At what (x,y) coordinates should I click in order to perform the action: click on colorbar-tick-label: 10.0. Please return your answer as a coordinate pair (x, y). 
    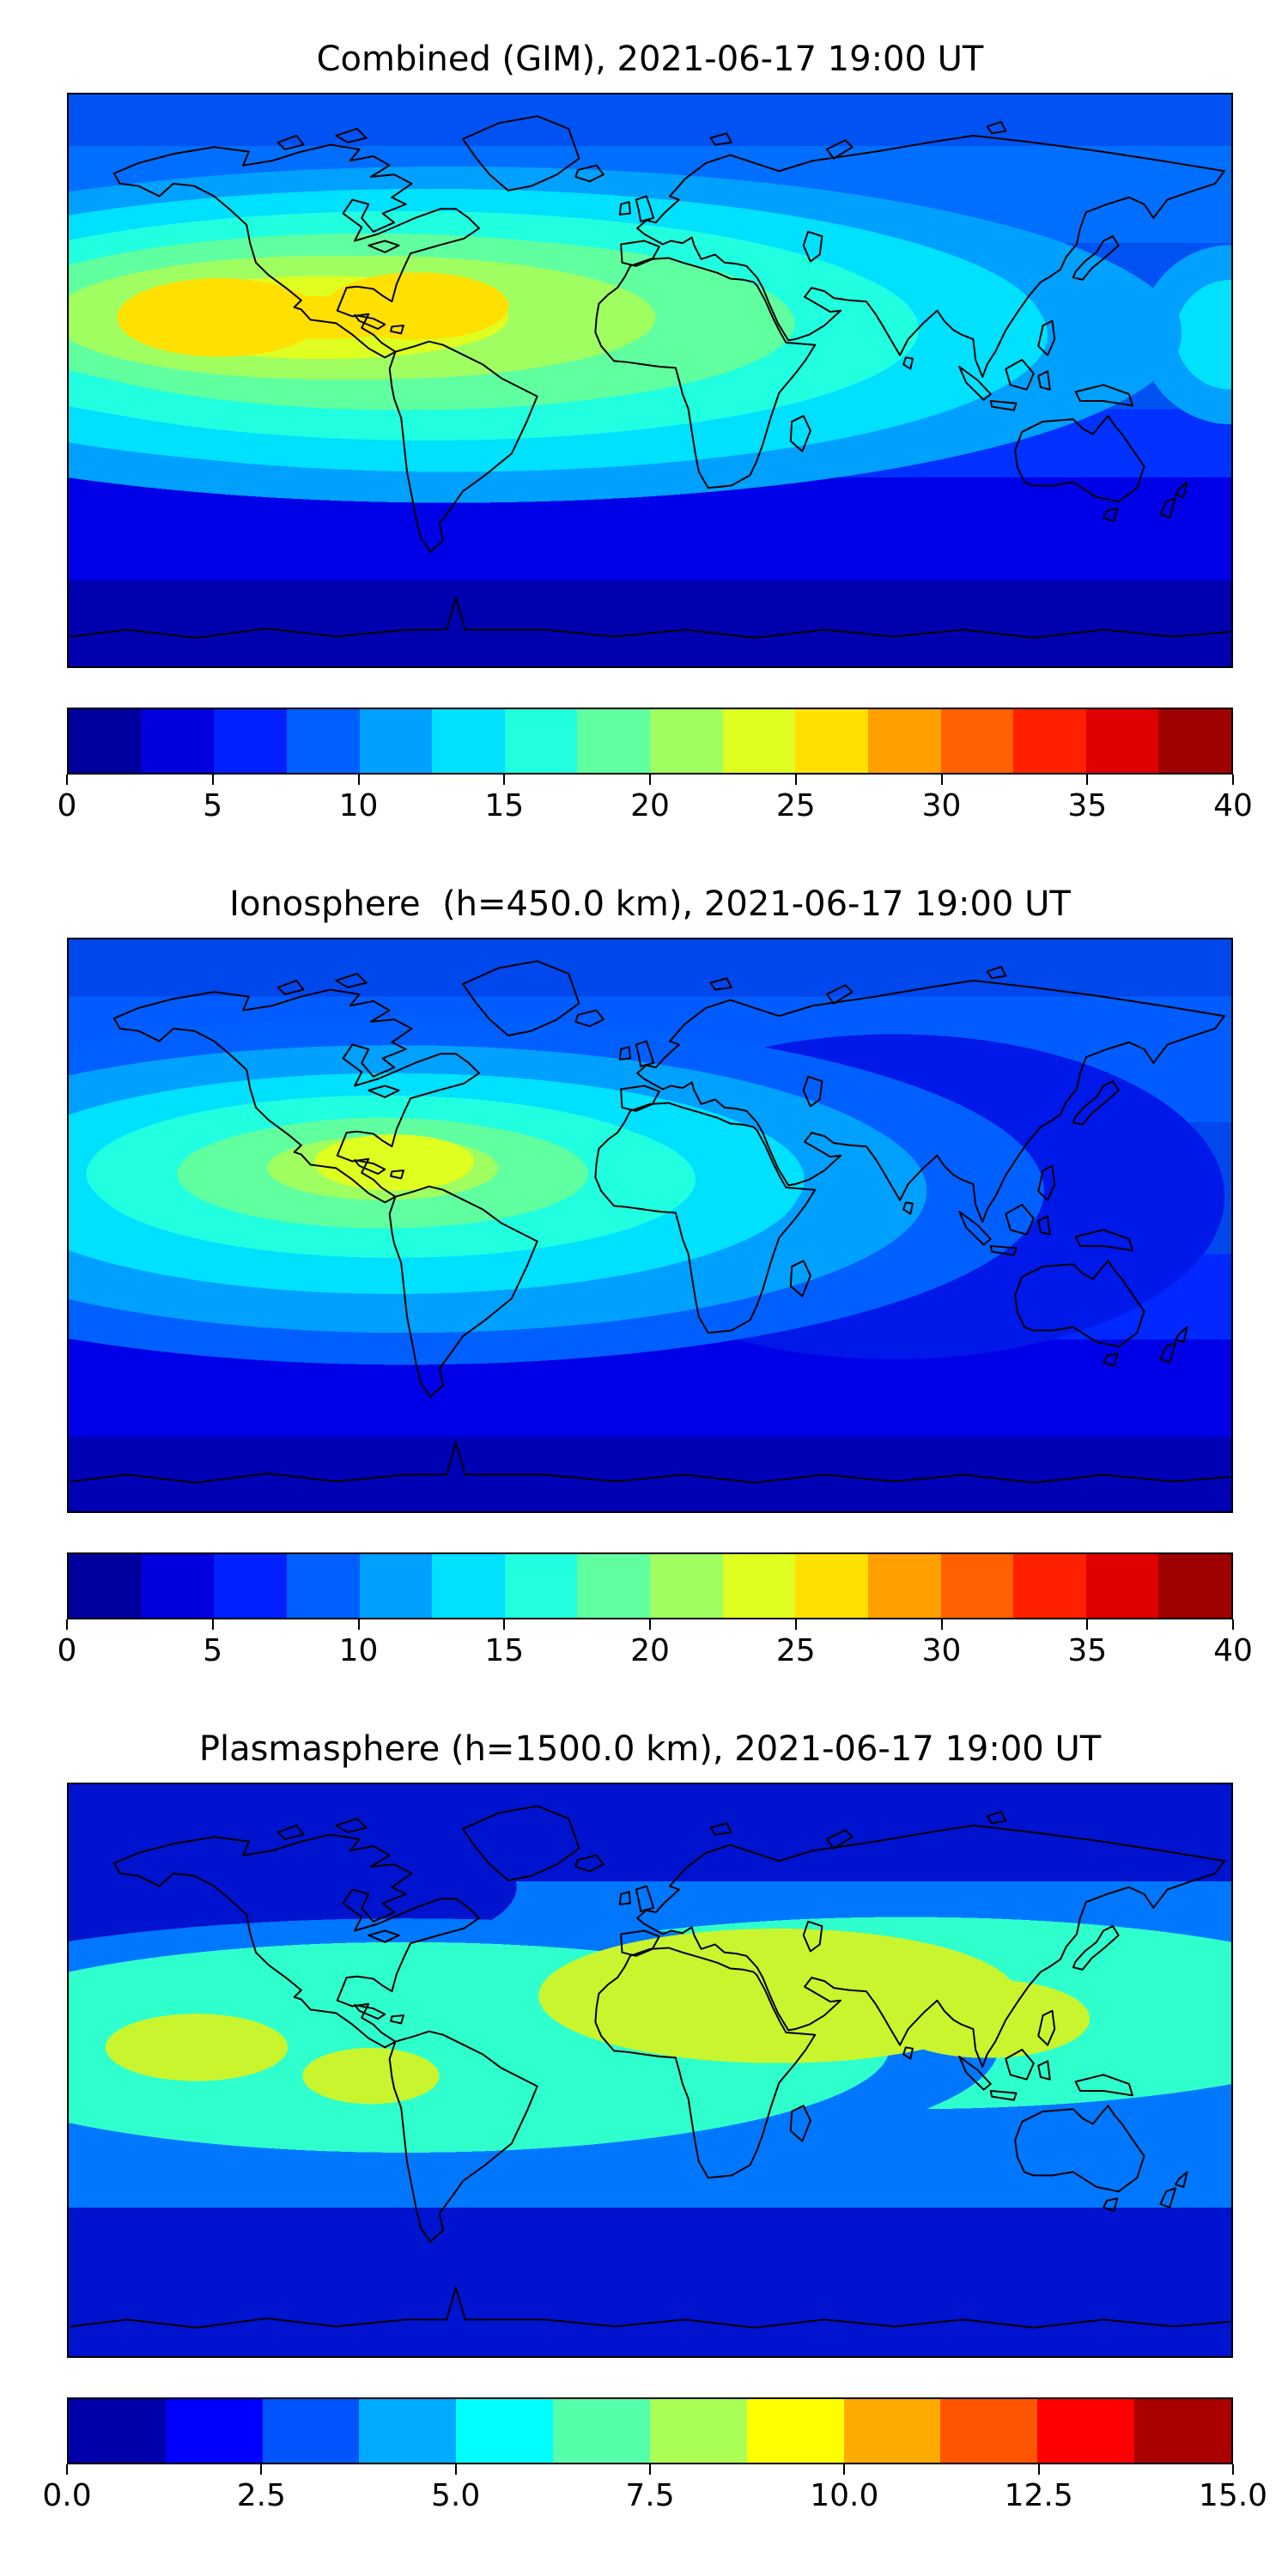
    Looking at the image, I should click on (845, 2495).